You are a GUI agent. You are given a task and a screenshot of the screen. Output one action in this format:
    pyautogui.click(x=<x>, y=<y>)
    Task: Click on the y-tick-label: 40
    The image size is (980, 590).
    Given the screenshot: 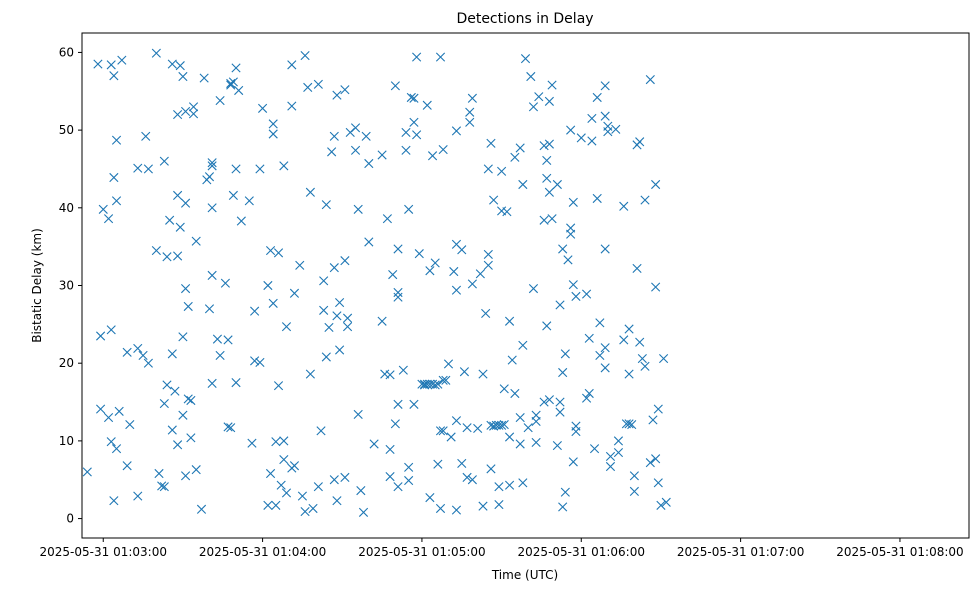 What is the action you would take?
    pyautogui.click(x=66, y=208)
    